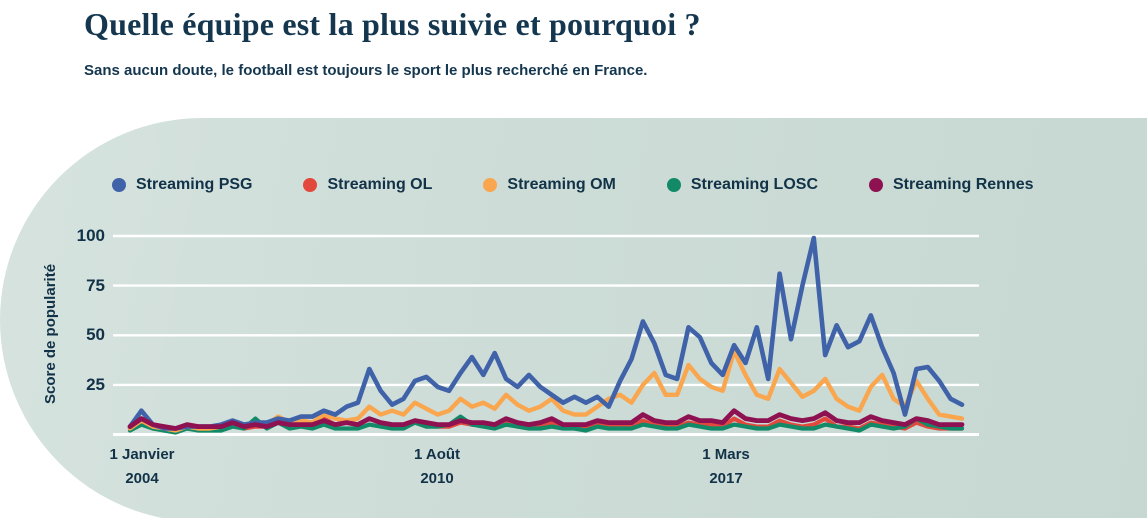  I want to click on legend-label: Streaming OM, so click(561, 184).